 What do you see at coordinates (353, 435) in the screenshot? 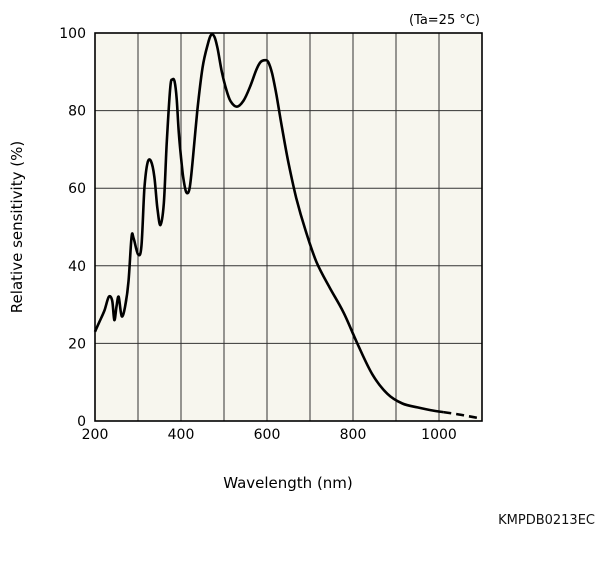
I see `x-tick-label: 800` at bounding box center [353, 435].